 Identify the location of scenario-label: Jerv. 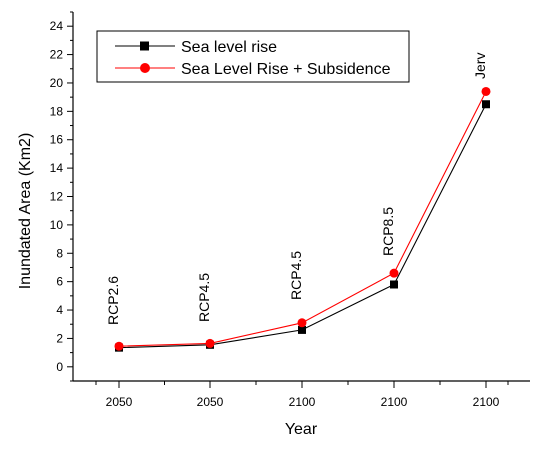
(480, 66).